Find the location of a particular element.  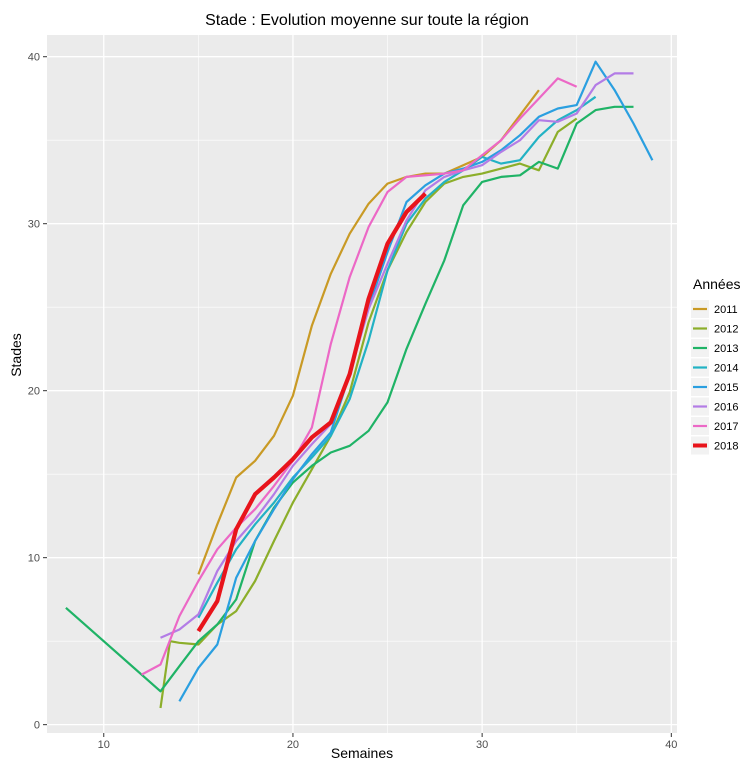

legend-label-2014: 2014 is located at coordinates (726, 369).